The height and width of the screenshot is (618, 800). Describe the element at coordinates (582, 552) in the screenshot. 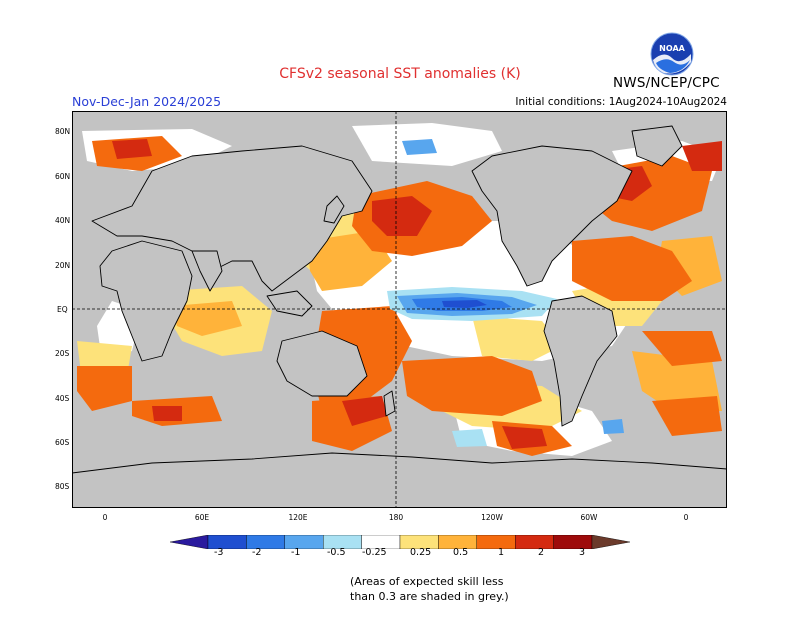

I see `colorbar-label-3: 3` at that location.